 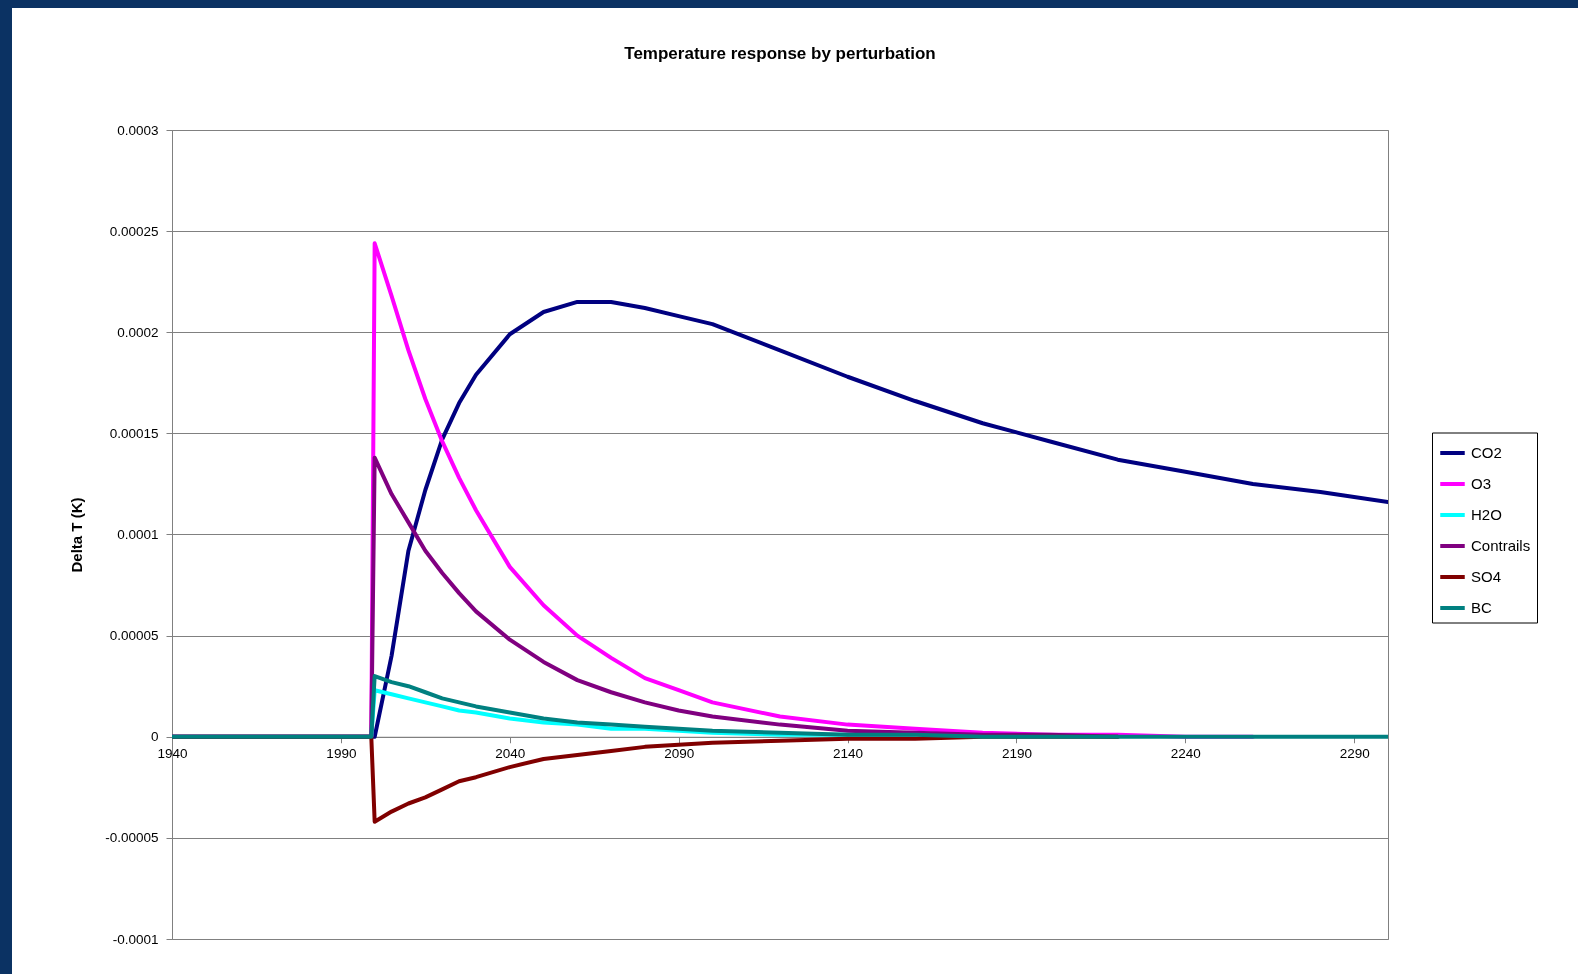 I want to click on legend-label: BC, so click(x=1481, y=607).